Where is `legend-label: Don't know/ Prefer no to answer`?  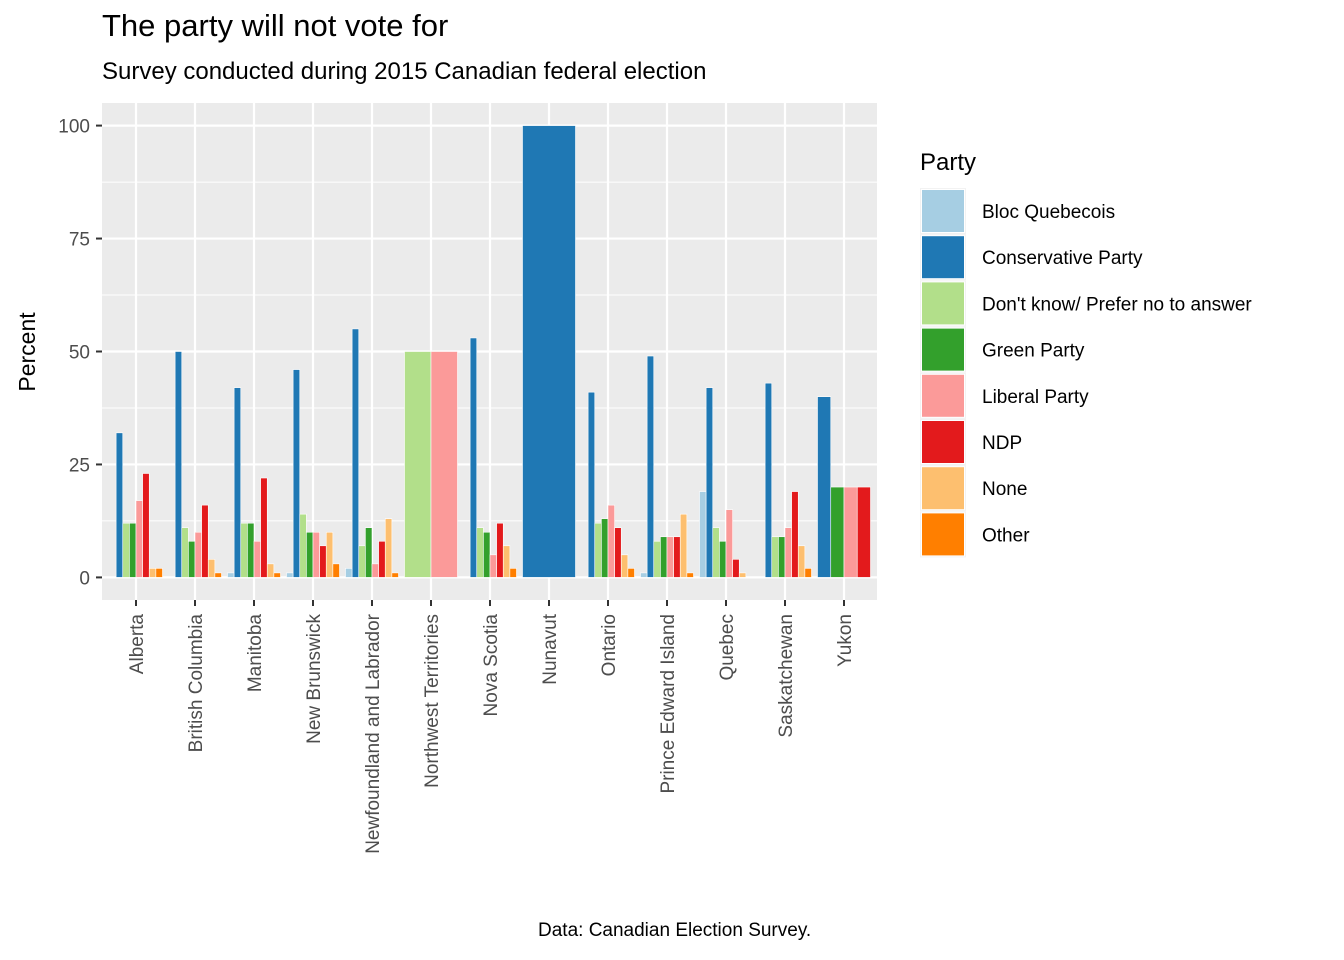
legend-label: Don't know/ Prefer no to answer is located at coordinates (1117, 304).